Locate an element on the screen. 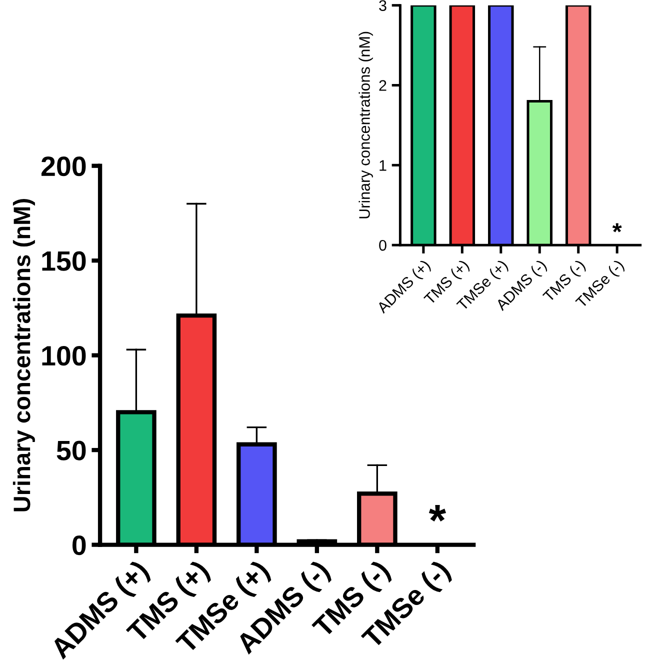 The image size is (667, 666). y-tick-label: 2 is located at coordinates (382, 85).